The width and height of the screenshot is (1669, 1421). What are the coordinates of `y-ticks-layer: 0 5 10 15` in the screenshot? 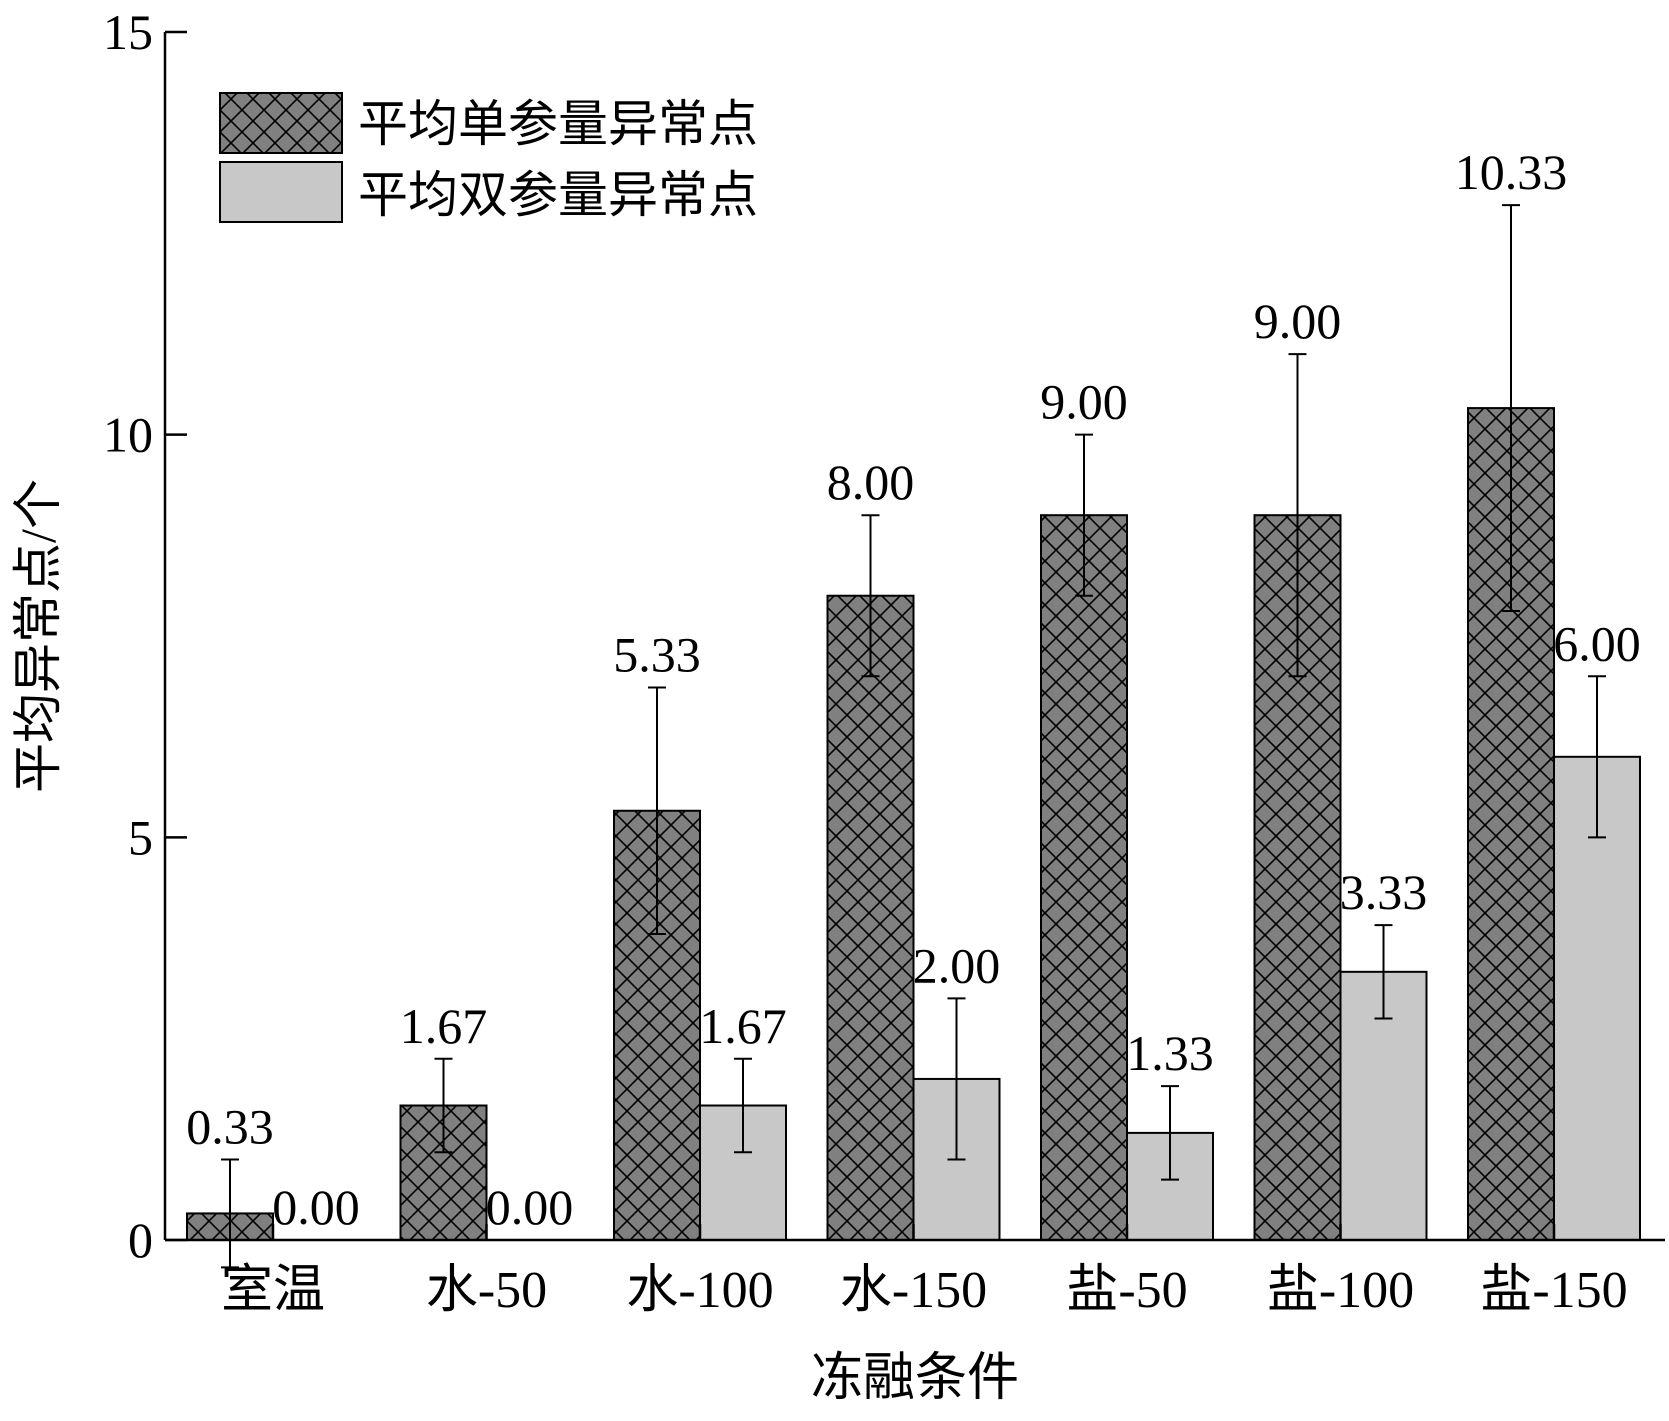 It's located at (145, 636).